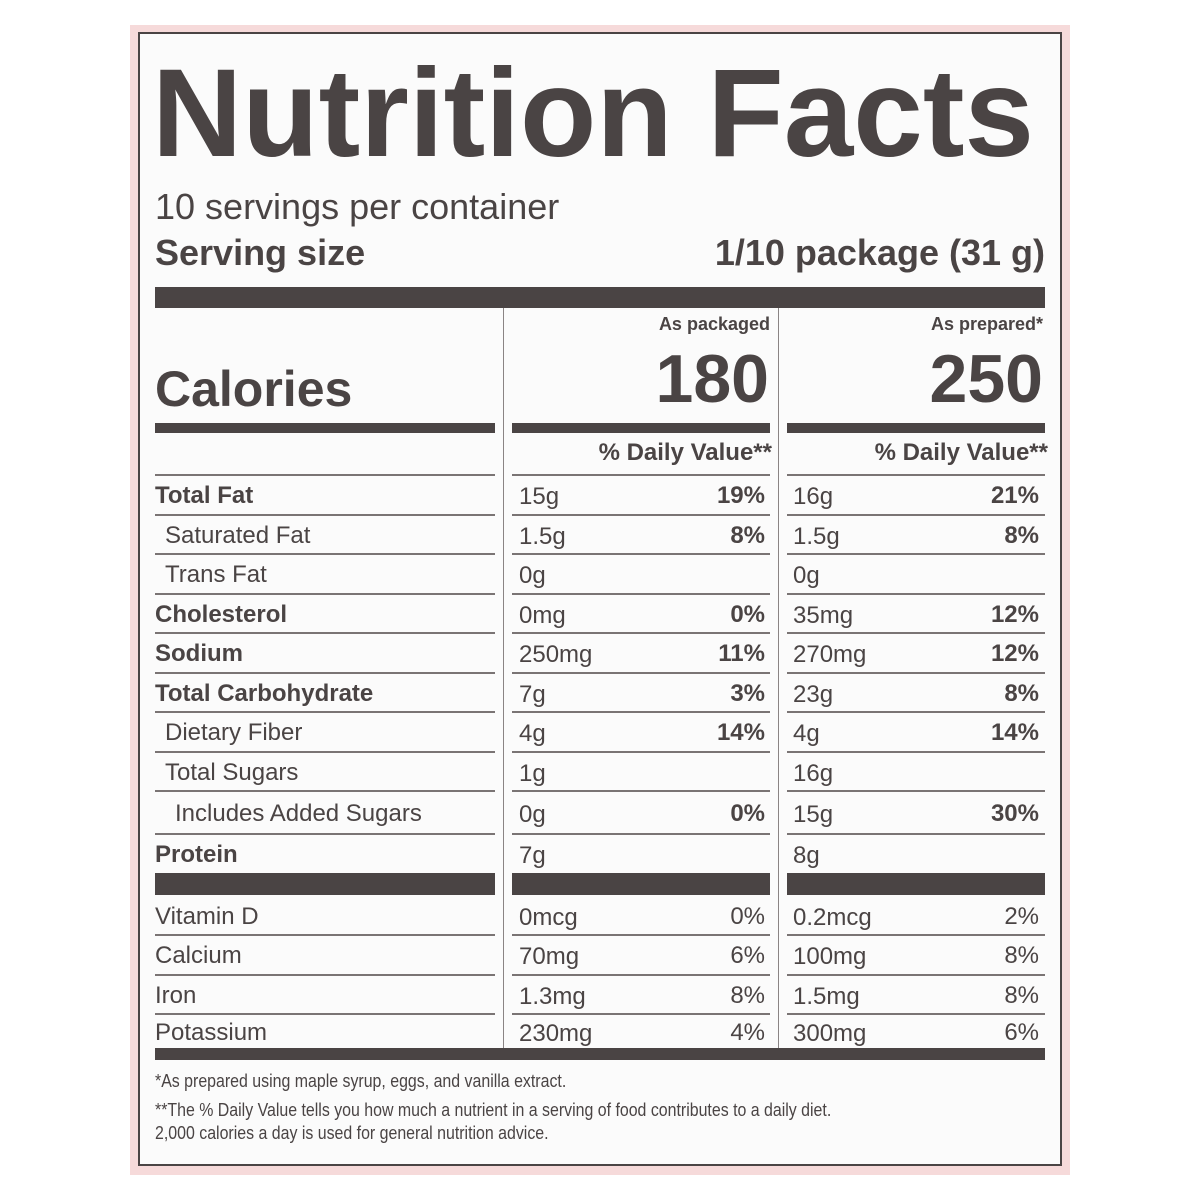 The height and width of the screenshot is (1200, 1200). I want to click on serving-size-value: 1/10 package (31 g), so click(879, 252).